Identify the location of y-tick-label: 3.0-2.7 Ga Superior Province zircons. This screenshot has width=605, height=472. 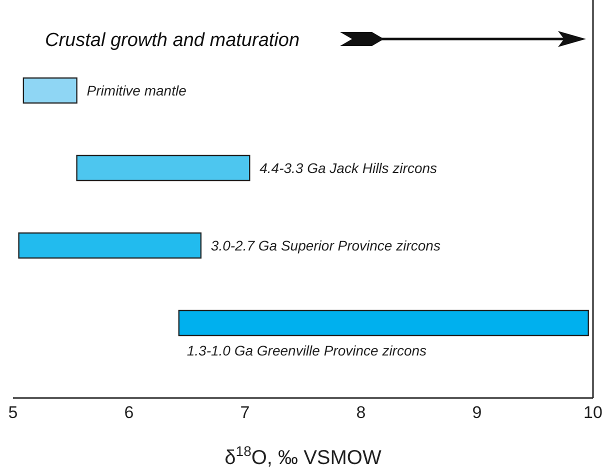
(325, 246).